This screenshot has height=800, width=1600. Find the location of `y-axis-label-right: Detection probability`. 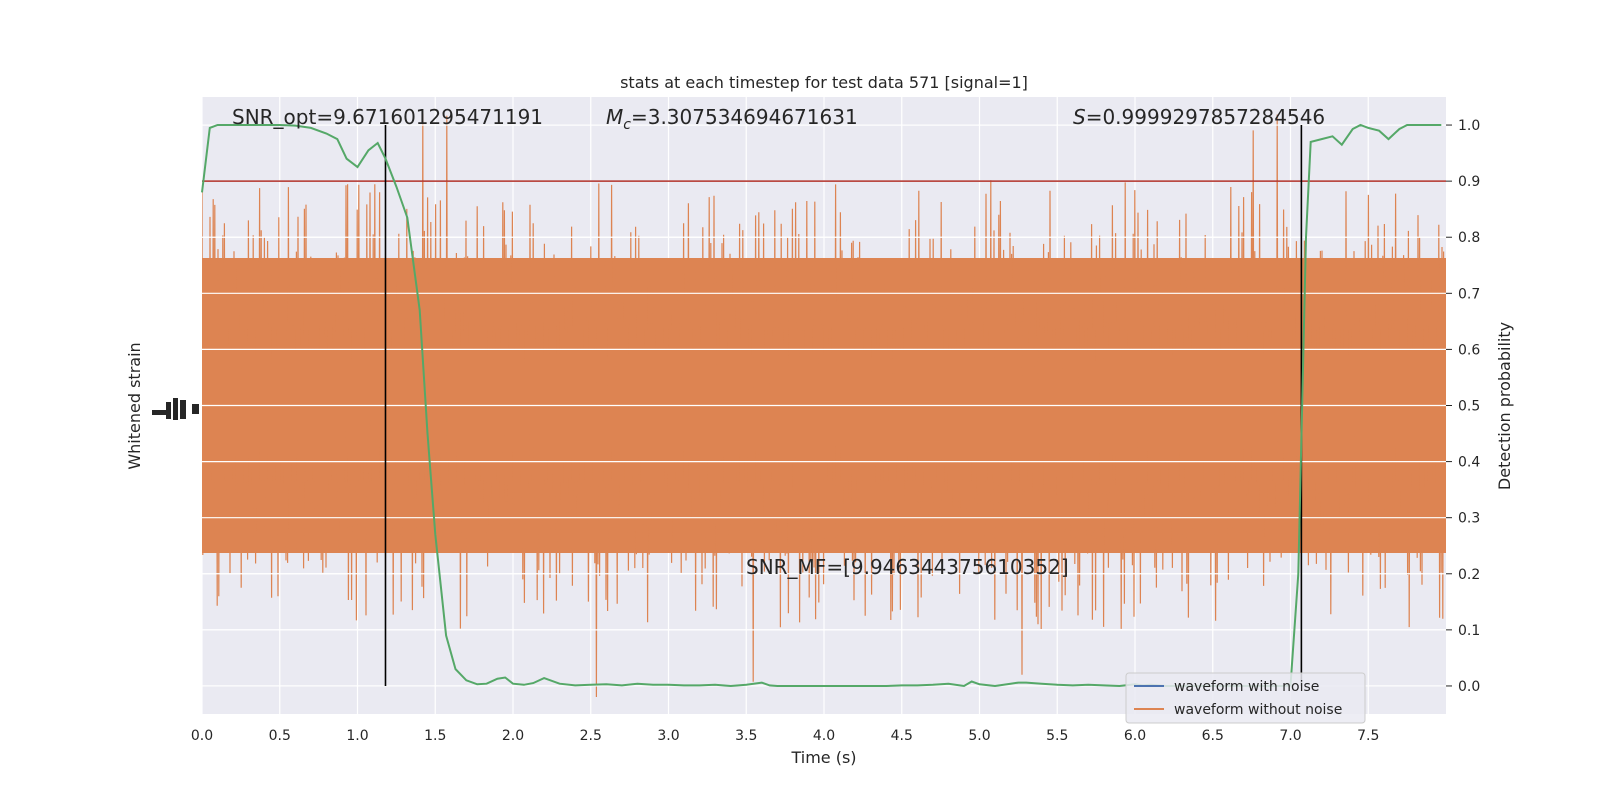

y-axis-label-right: Detection probability is located at coordinates (1504, 406).